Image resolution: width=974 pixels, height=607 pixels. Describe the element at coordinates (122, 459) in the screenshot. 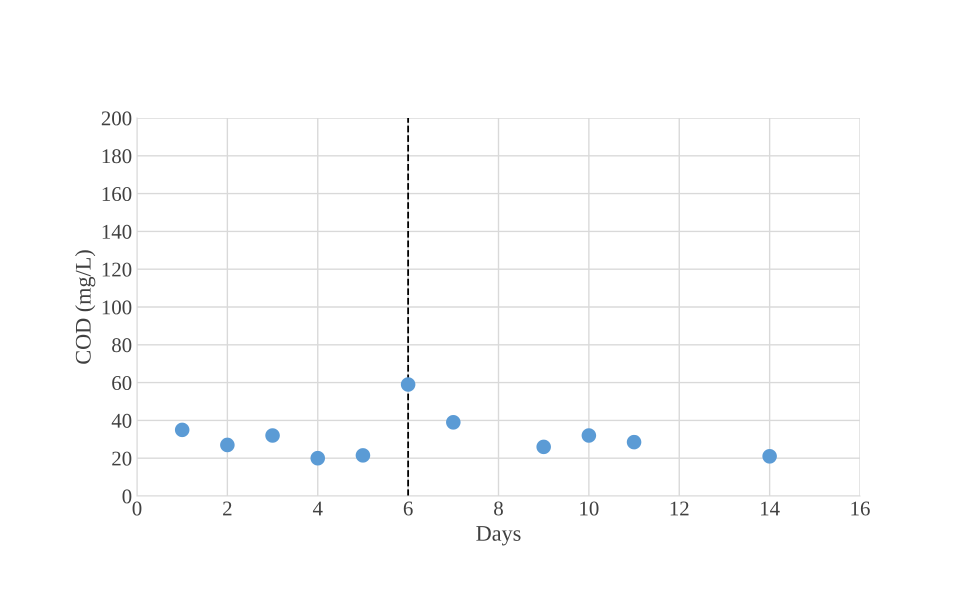

I see `y-tick-label: 20` at that location.